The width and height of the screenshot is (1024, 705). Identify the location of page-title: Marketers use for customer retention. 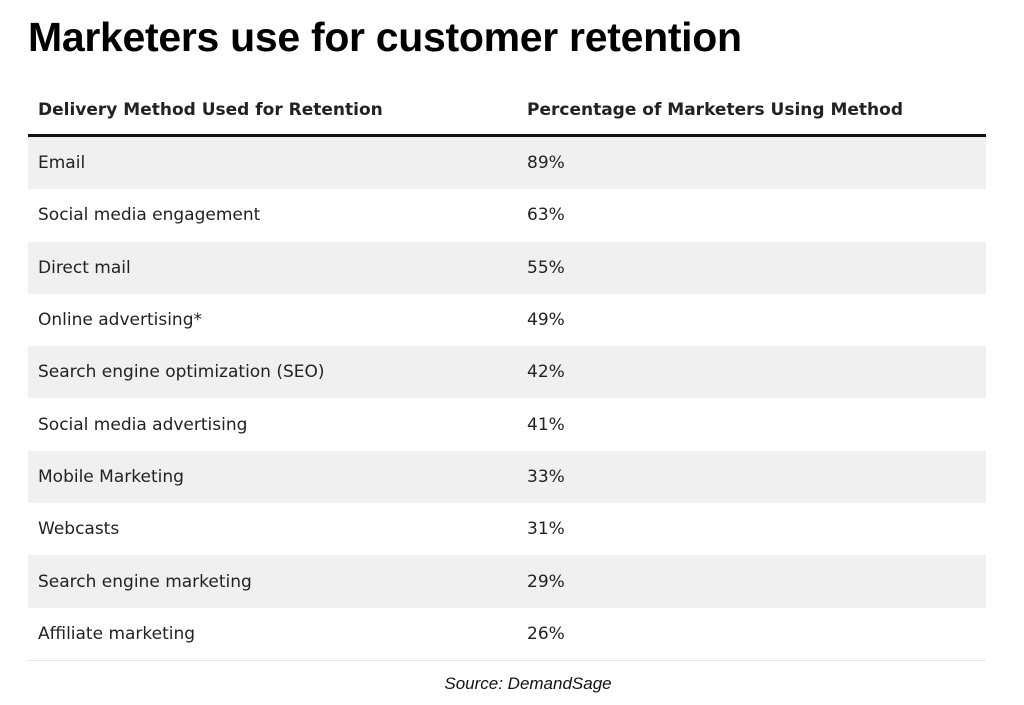
(385, 37).